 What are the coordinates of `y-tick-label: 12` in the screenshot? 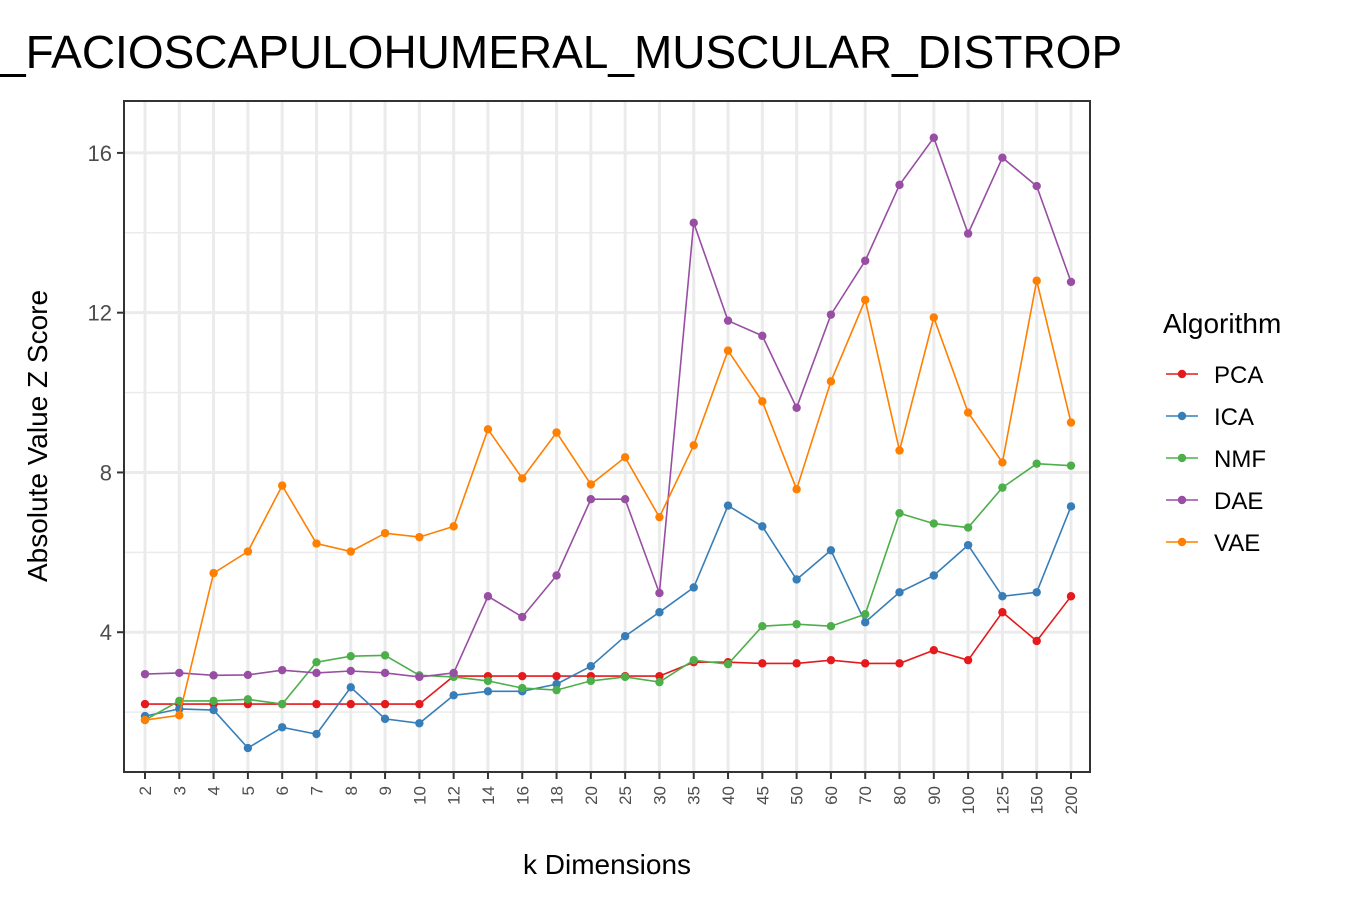 It's located at (100, 313).